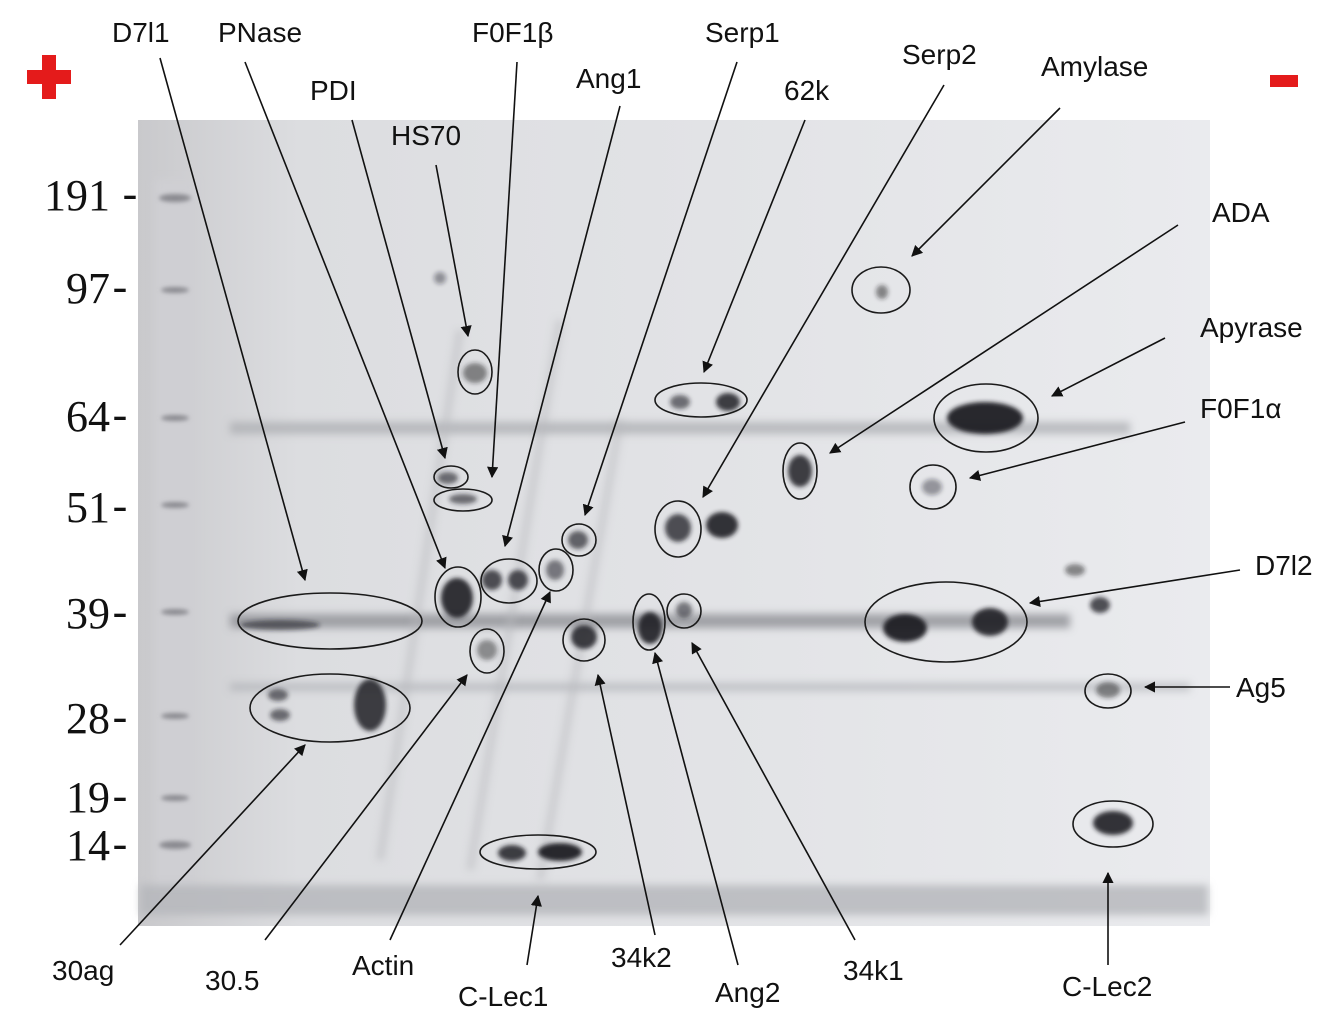 The image size is (1328, 1011). Describe the element at coordinates (939, 54) in the screenshot. I see `label-serp2: Serp2` at that location.